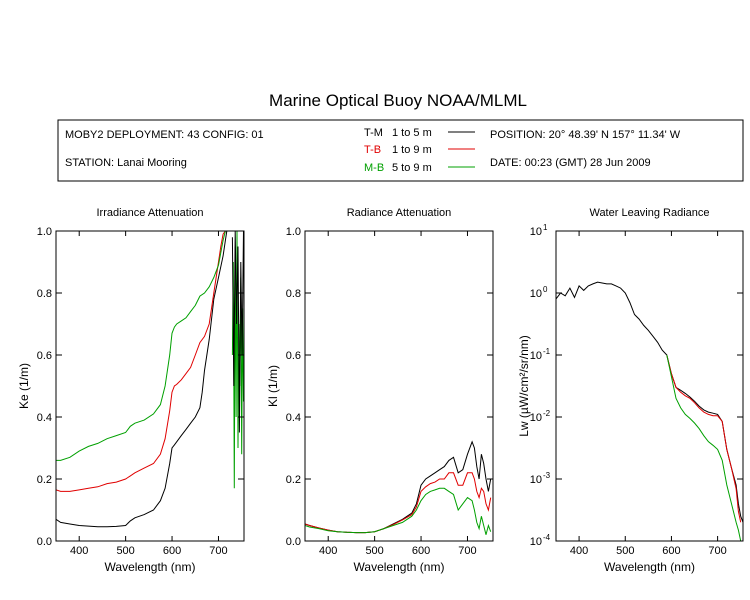 This screenshot has width=750, height=600. I want to click on y-axis-label: Kl (1/m), so click(273, 386).